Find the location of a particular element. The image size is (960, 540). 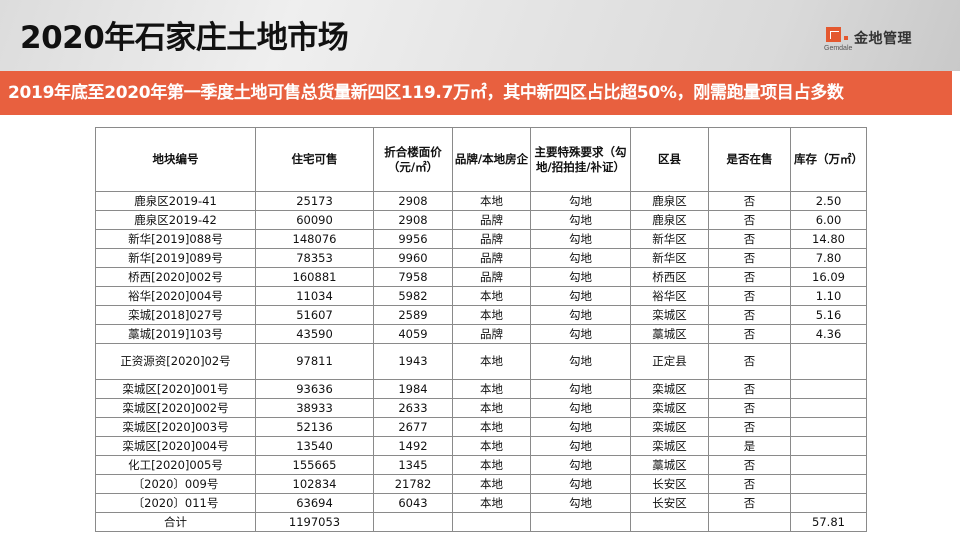

table-row: 栾城区[2020]004号 13540 1492 本地 勾地 栾城区是 is located at coordinates (481, 446).